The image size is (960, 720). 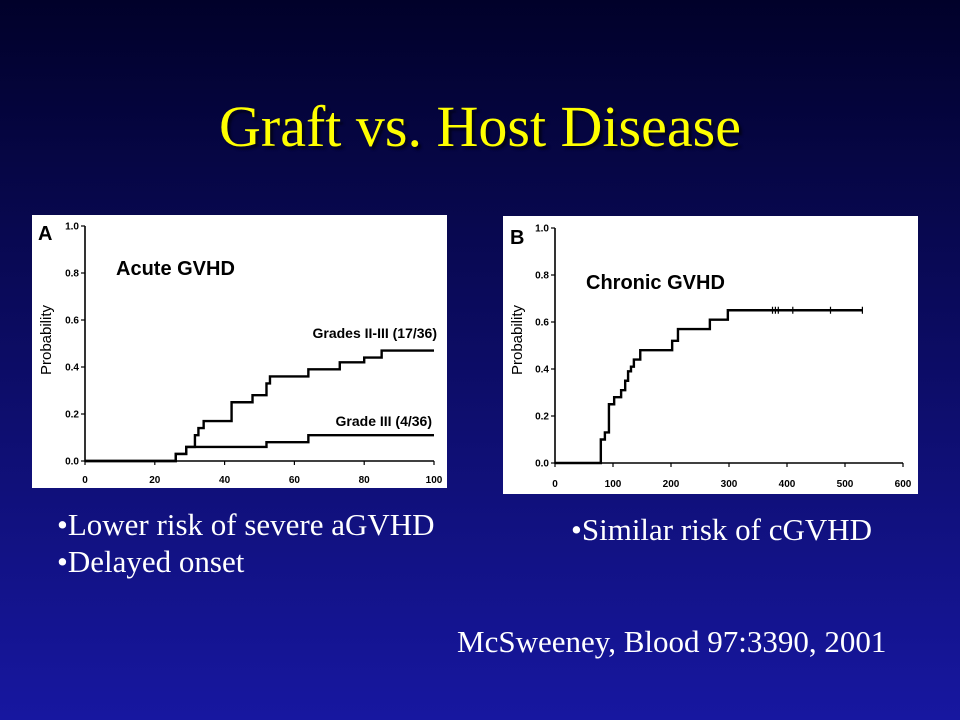 I want to click on x-tick-label: 80, so click(x=365, y=480).